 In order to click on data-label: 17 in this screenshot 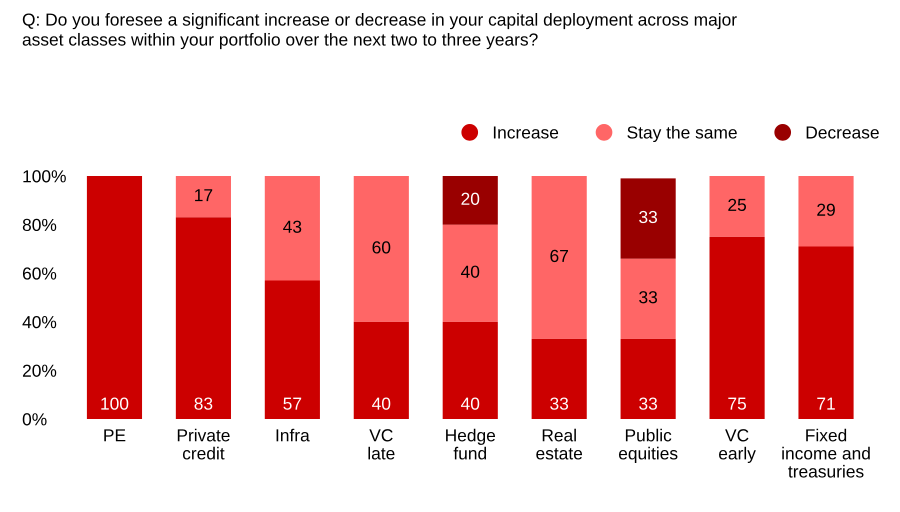, I will do `click(203, 195)`.